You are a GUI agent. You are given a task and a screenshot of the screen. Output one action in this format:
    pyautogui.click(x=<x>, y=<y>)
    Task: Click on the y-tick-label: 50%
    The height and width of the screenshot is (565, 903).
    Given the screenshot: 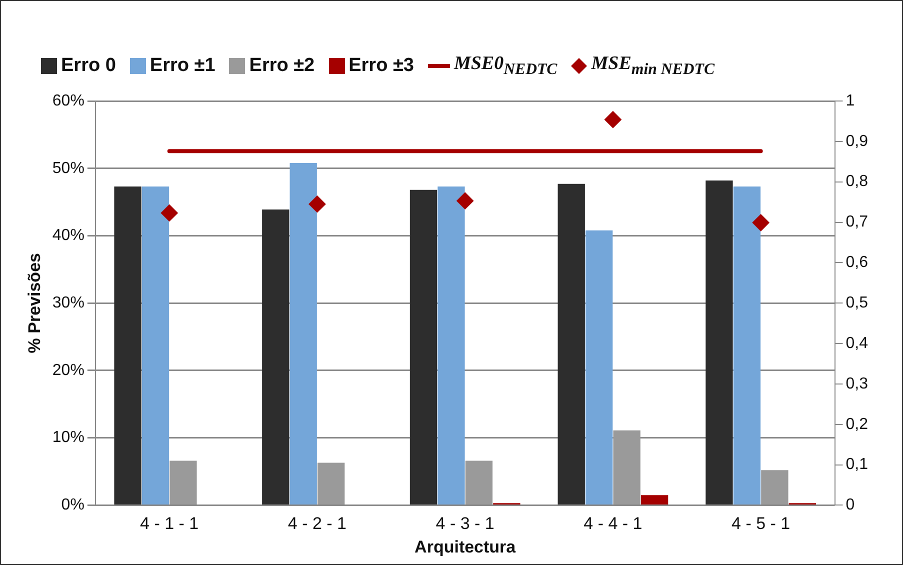 What is the action you would take?
    pyautogui.click(x=68, y=168)
    